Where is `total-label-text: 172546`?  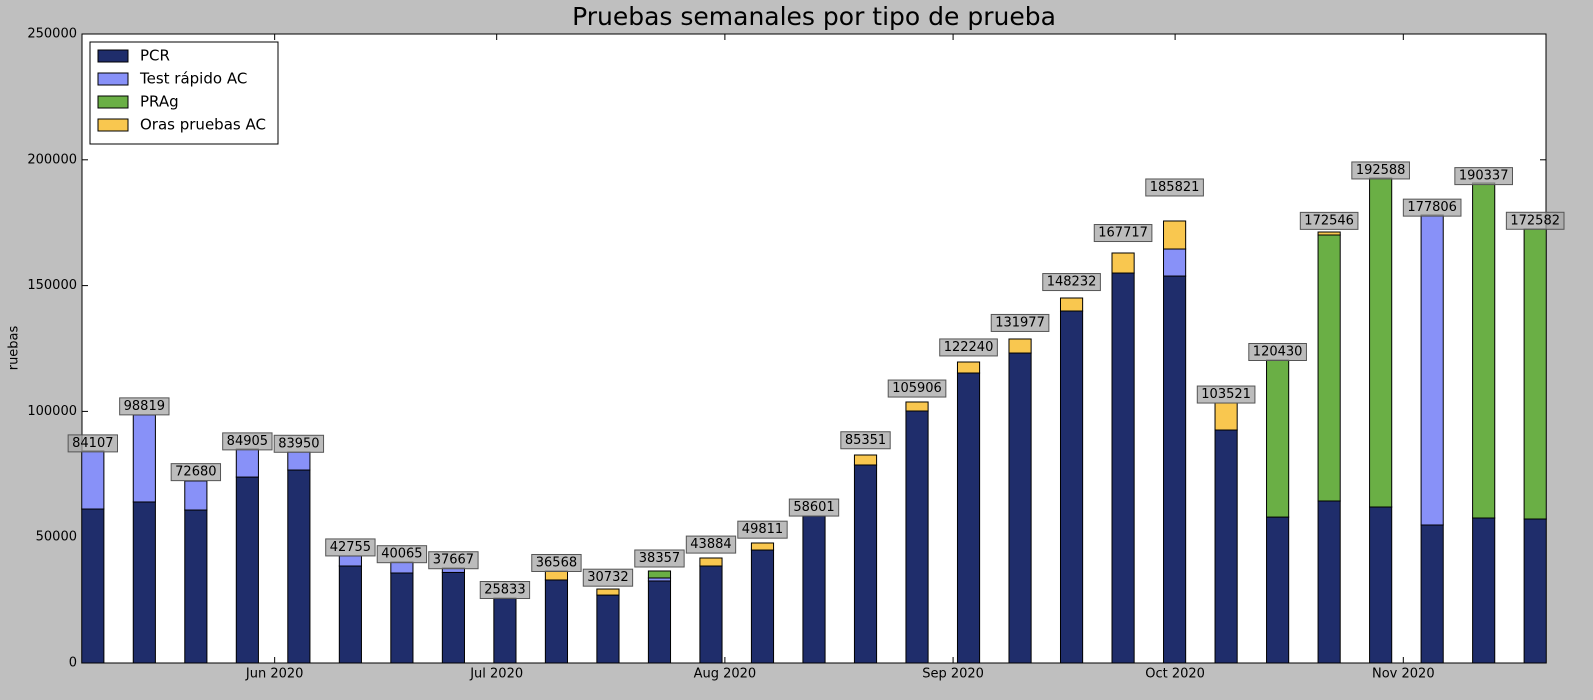 total-label-text: 172546 is located at coordinates (1329, 220).